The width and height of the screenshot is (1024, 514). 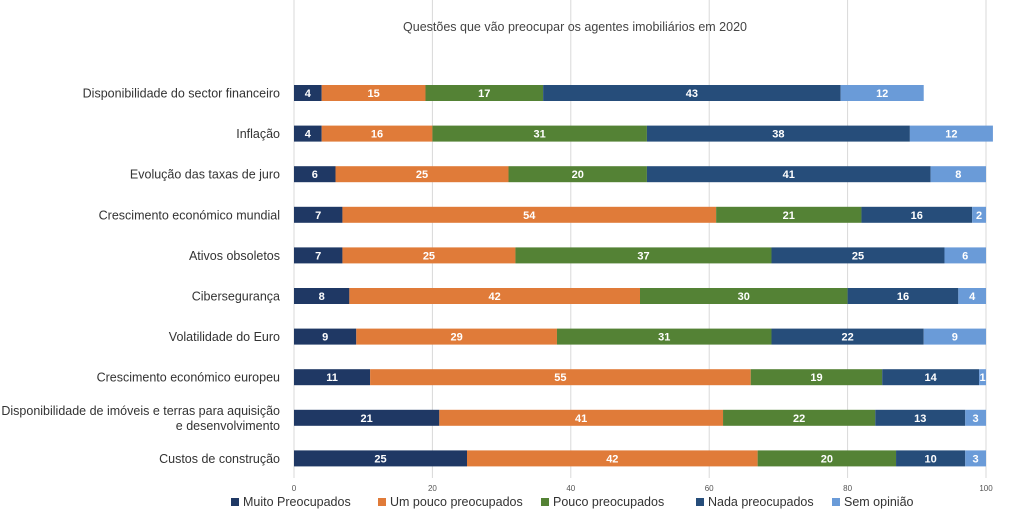 I want to click on data-label: 38, so click(x=778, y=135).